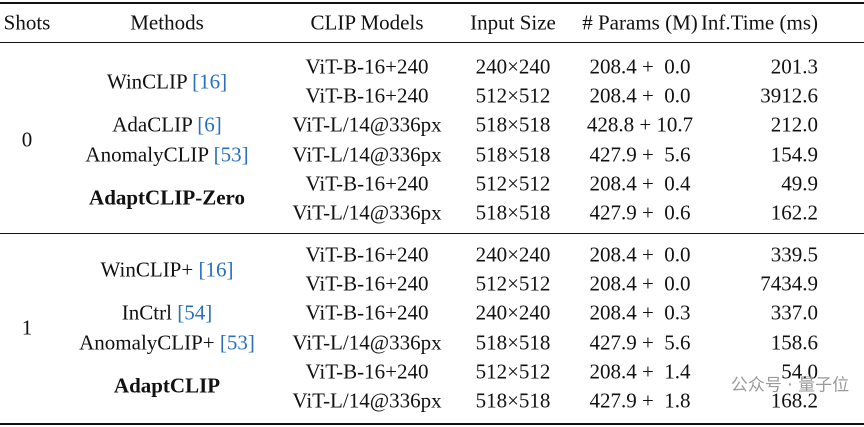  Describe the element at coordinates (794, 400) in the screenshot. I see `inf-time: 168.2` at that location.